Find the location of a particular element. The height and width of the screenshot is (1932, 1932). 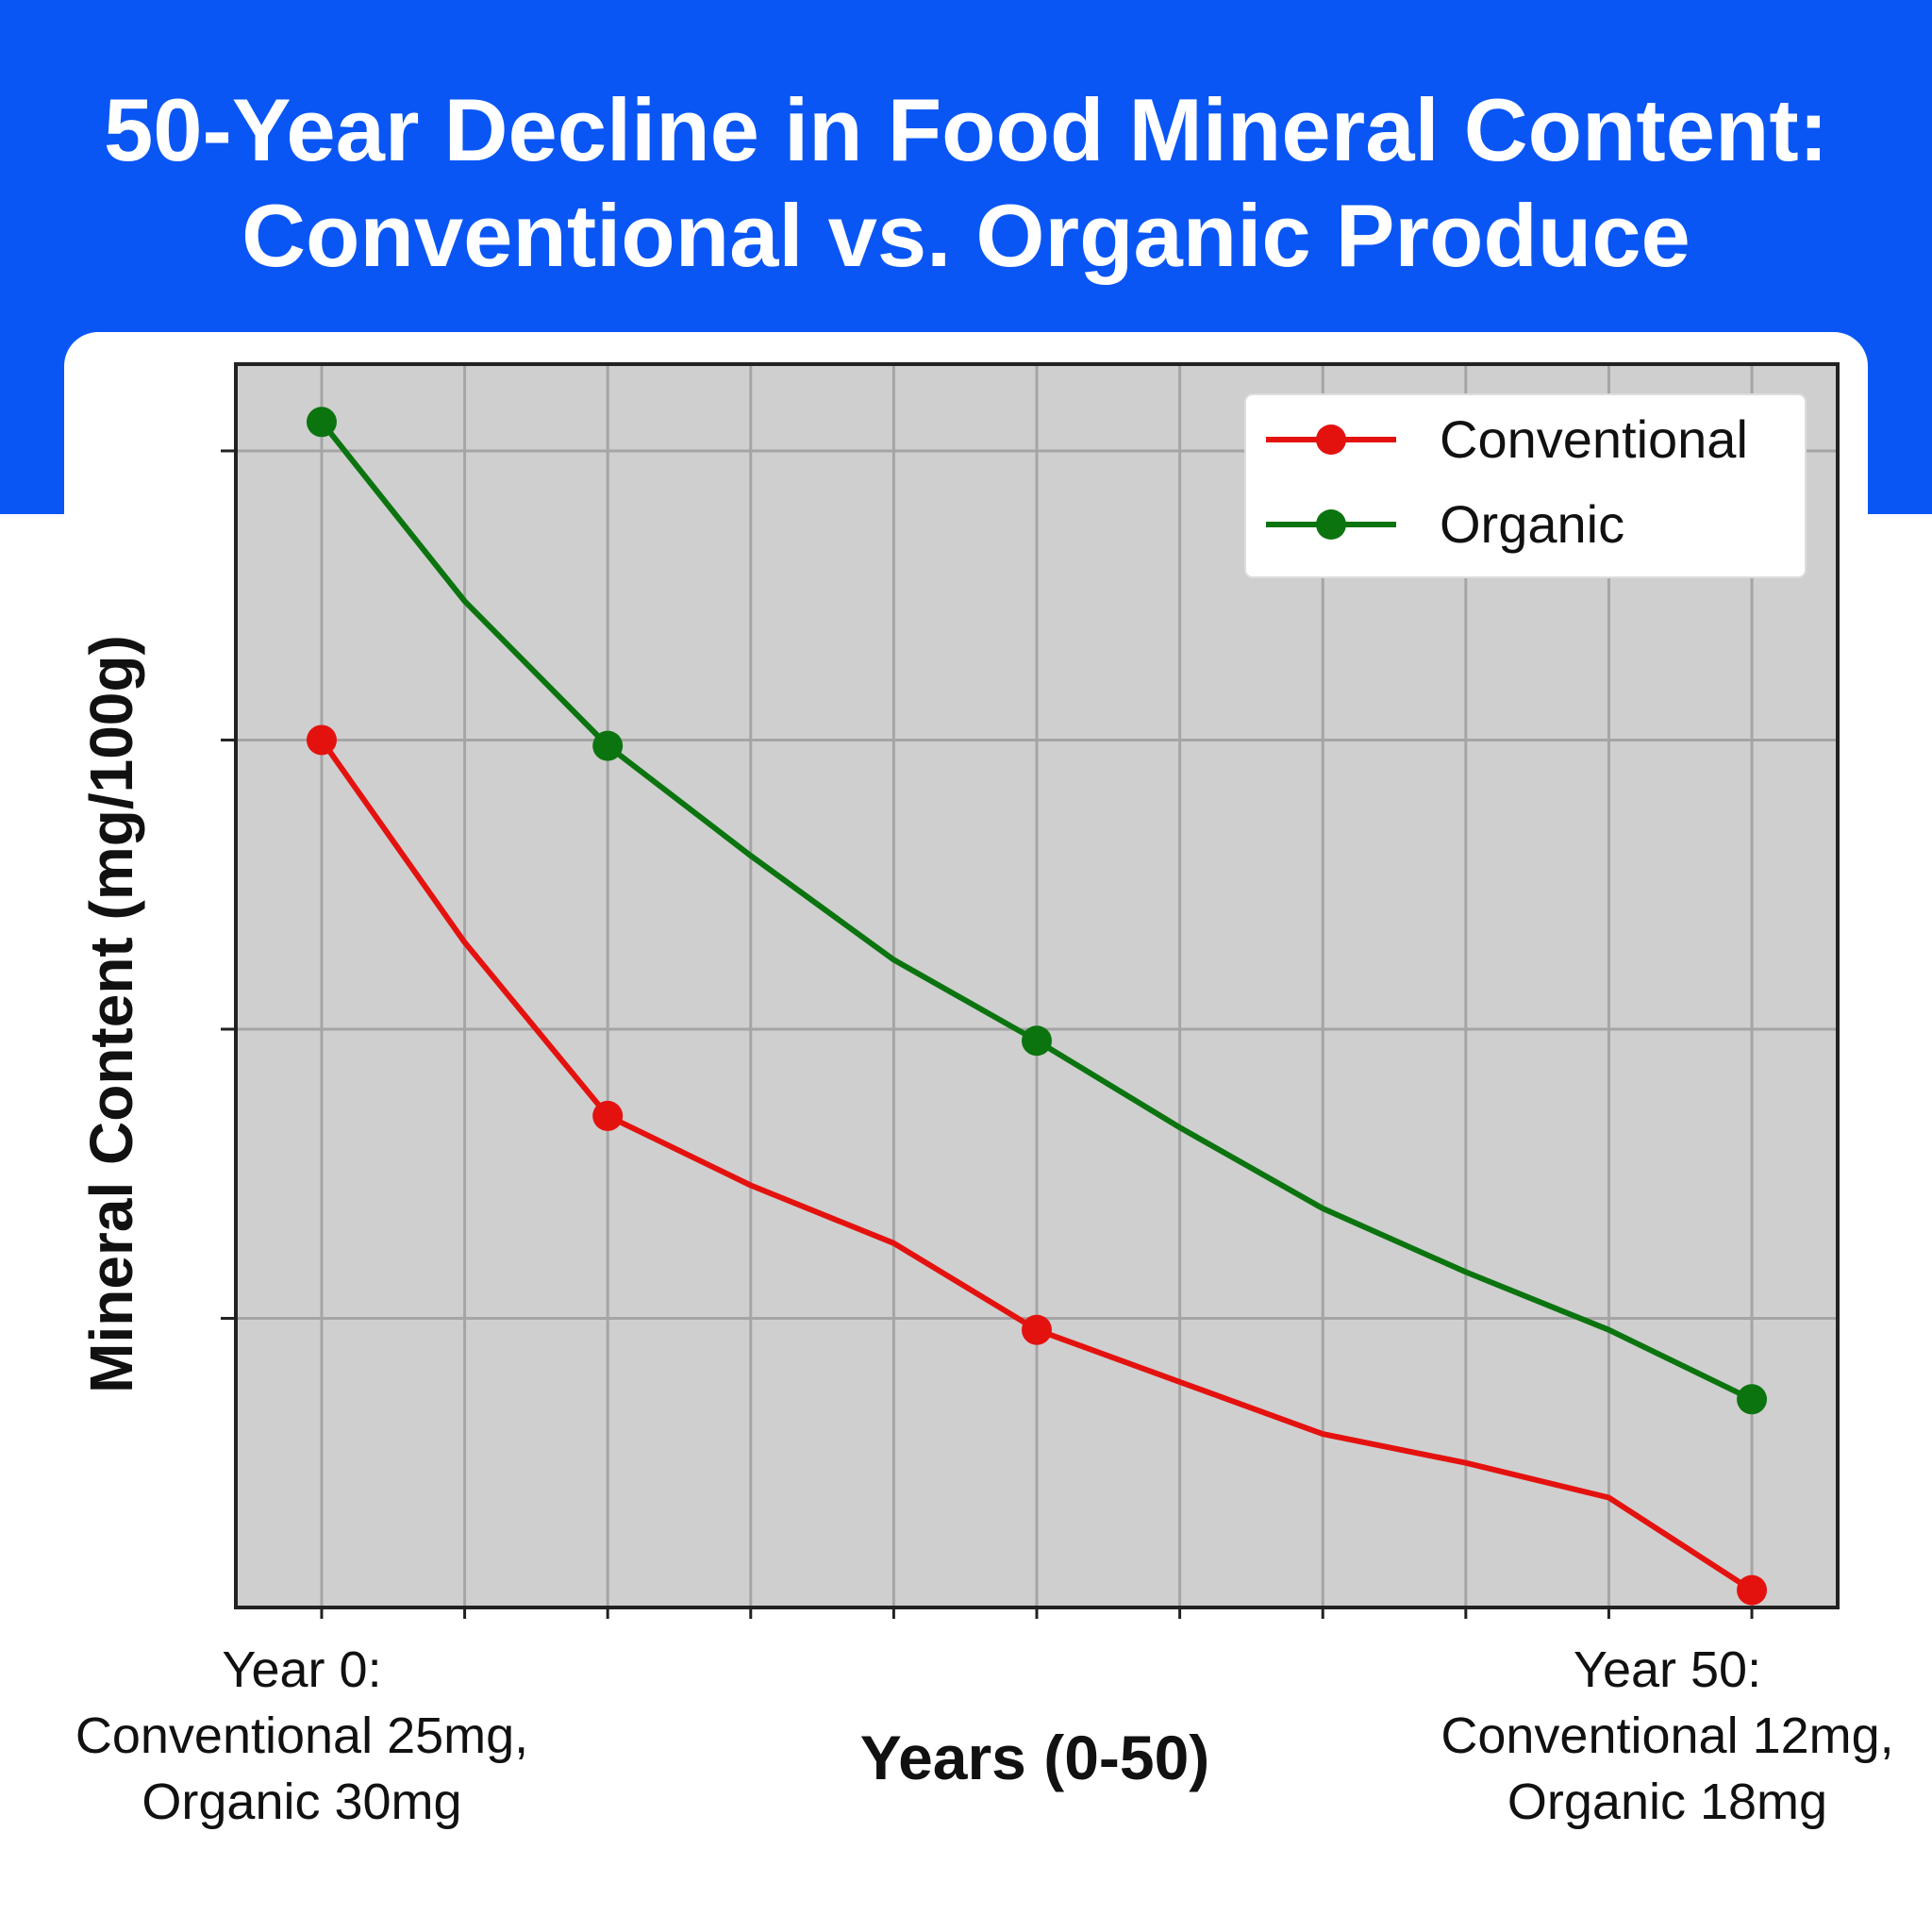

annotation-year-50-line-2: Conventional 12mg, is located at coordinates (1667, 1736).